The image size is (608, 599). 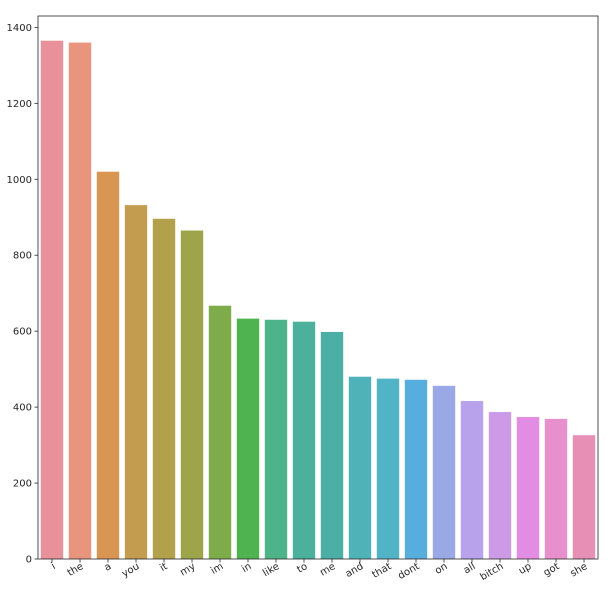 I want to click on y-tick-label: 800, so click(x=22, y=256).